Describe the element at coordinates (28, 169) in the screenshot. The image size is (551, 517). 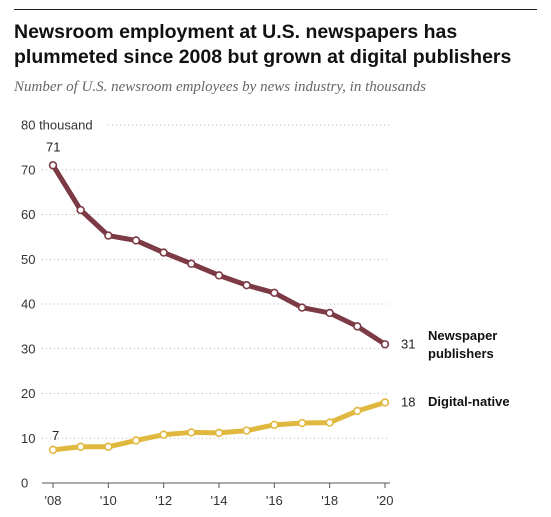
I see `y-tick-label: 70` at that location.